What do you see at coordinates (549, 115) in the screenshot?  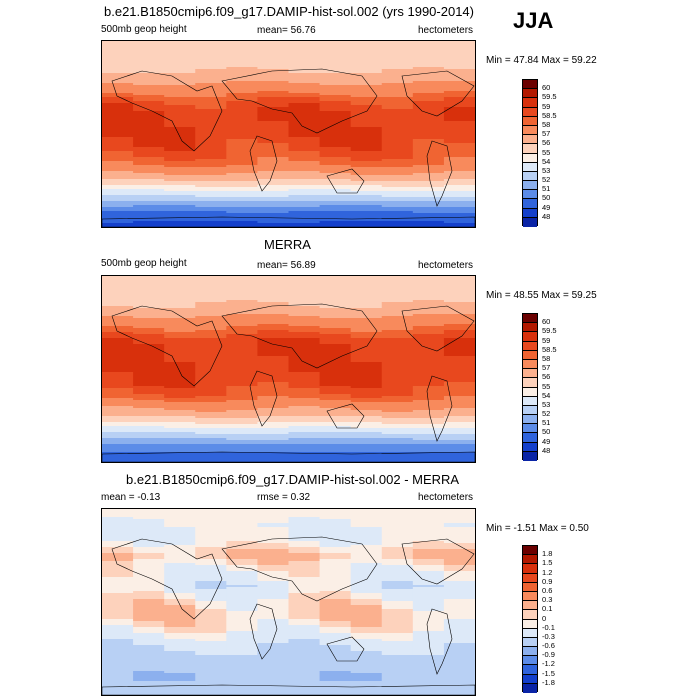 I see `colorbar-tick-label: 58.5` at bounding box center [549, 115].